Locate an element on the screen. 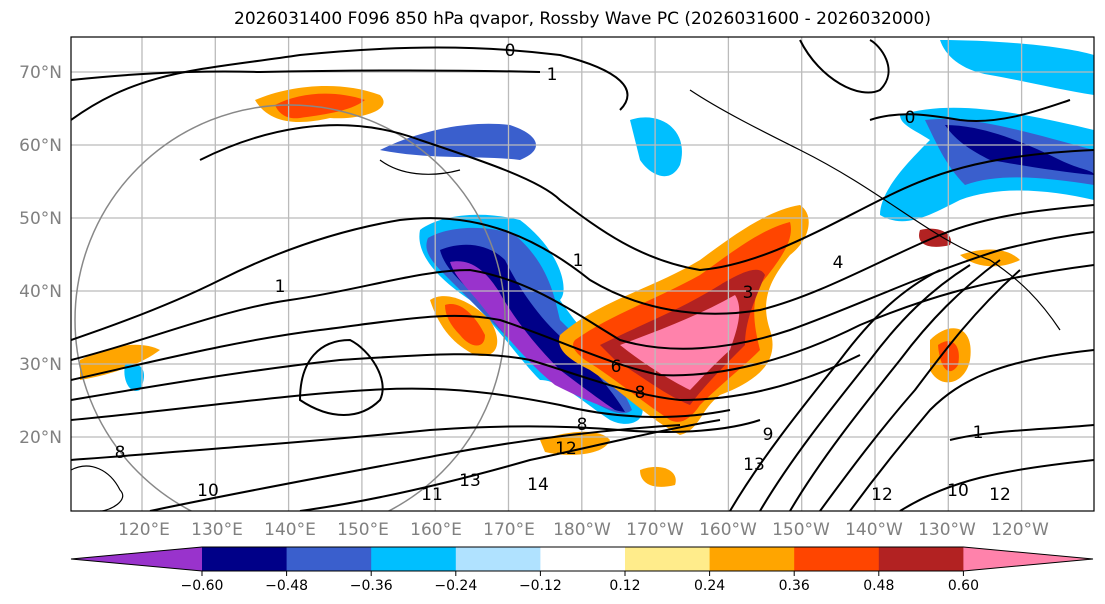 This screenshot has width=1105, height=604. contour-label: 4 is located at coordinates (838, 263).